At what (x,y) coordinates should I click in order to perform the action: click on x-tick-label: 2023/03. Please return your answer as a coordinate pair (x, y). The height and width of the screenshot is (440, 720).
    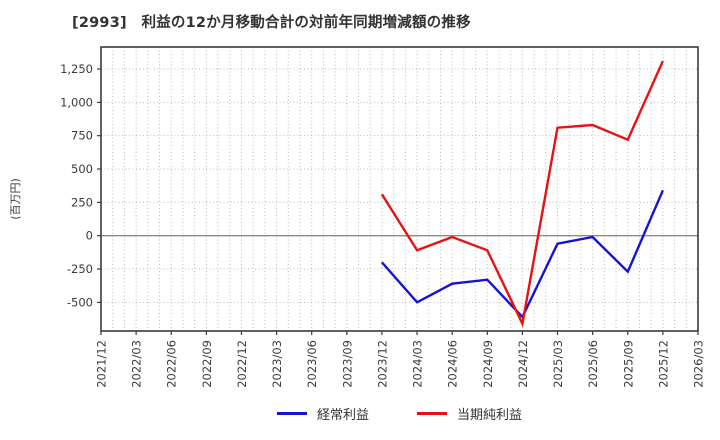
    Looking at the image, I should click on (277, 364).